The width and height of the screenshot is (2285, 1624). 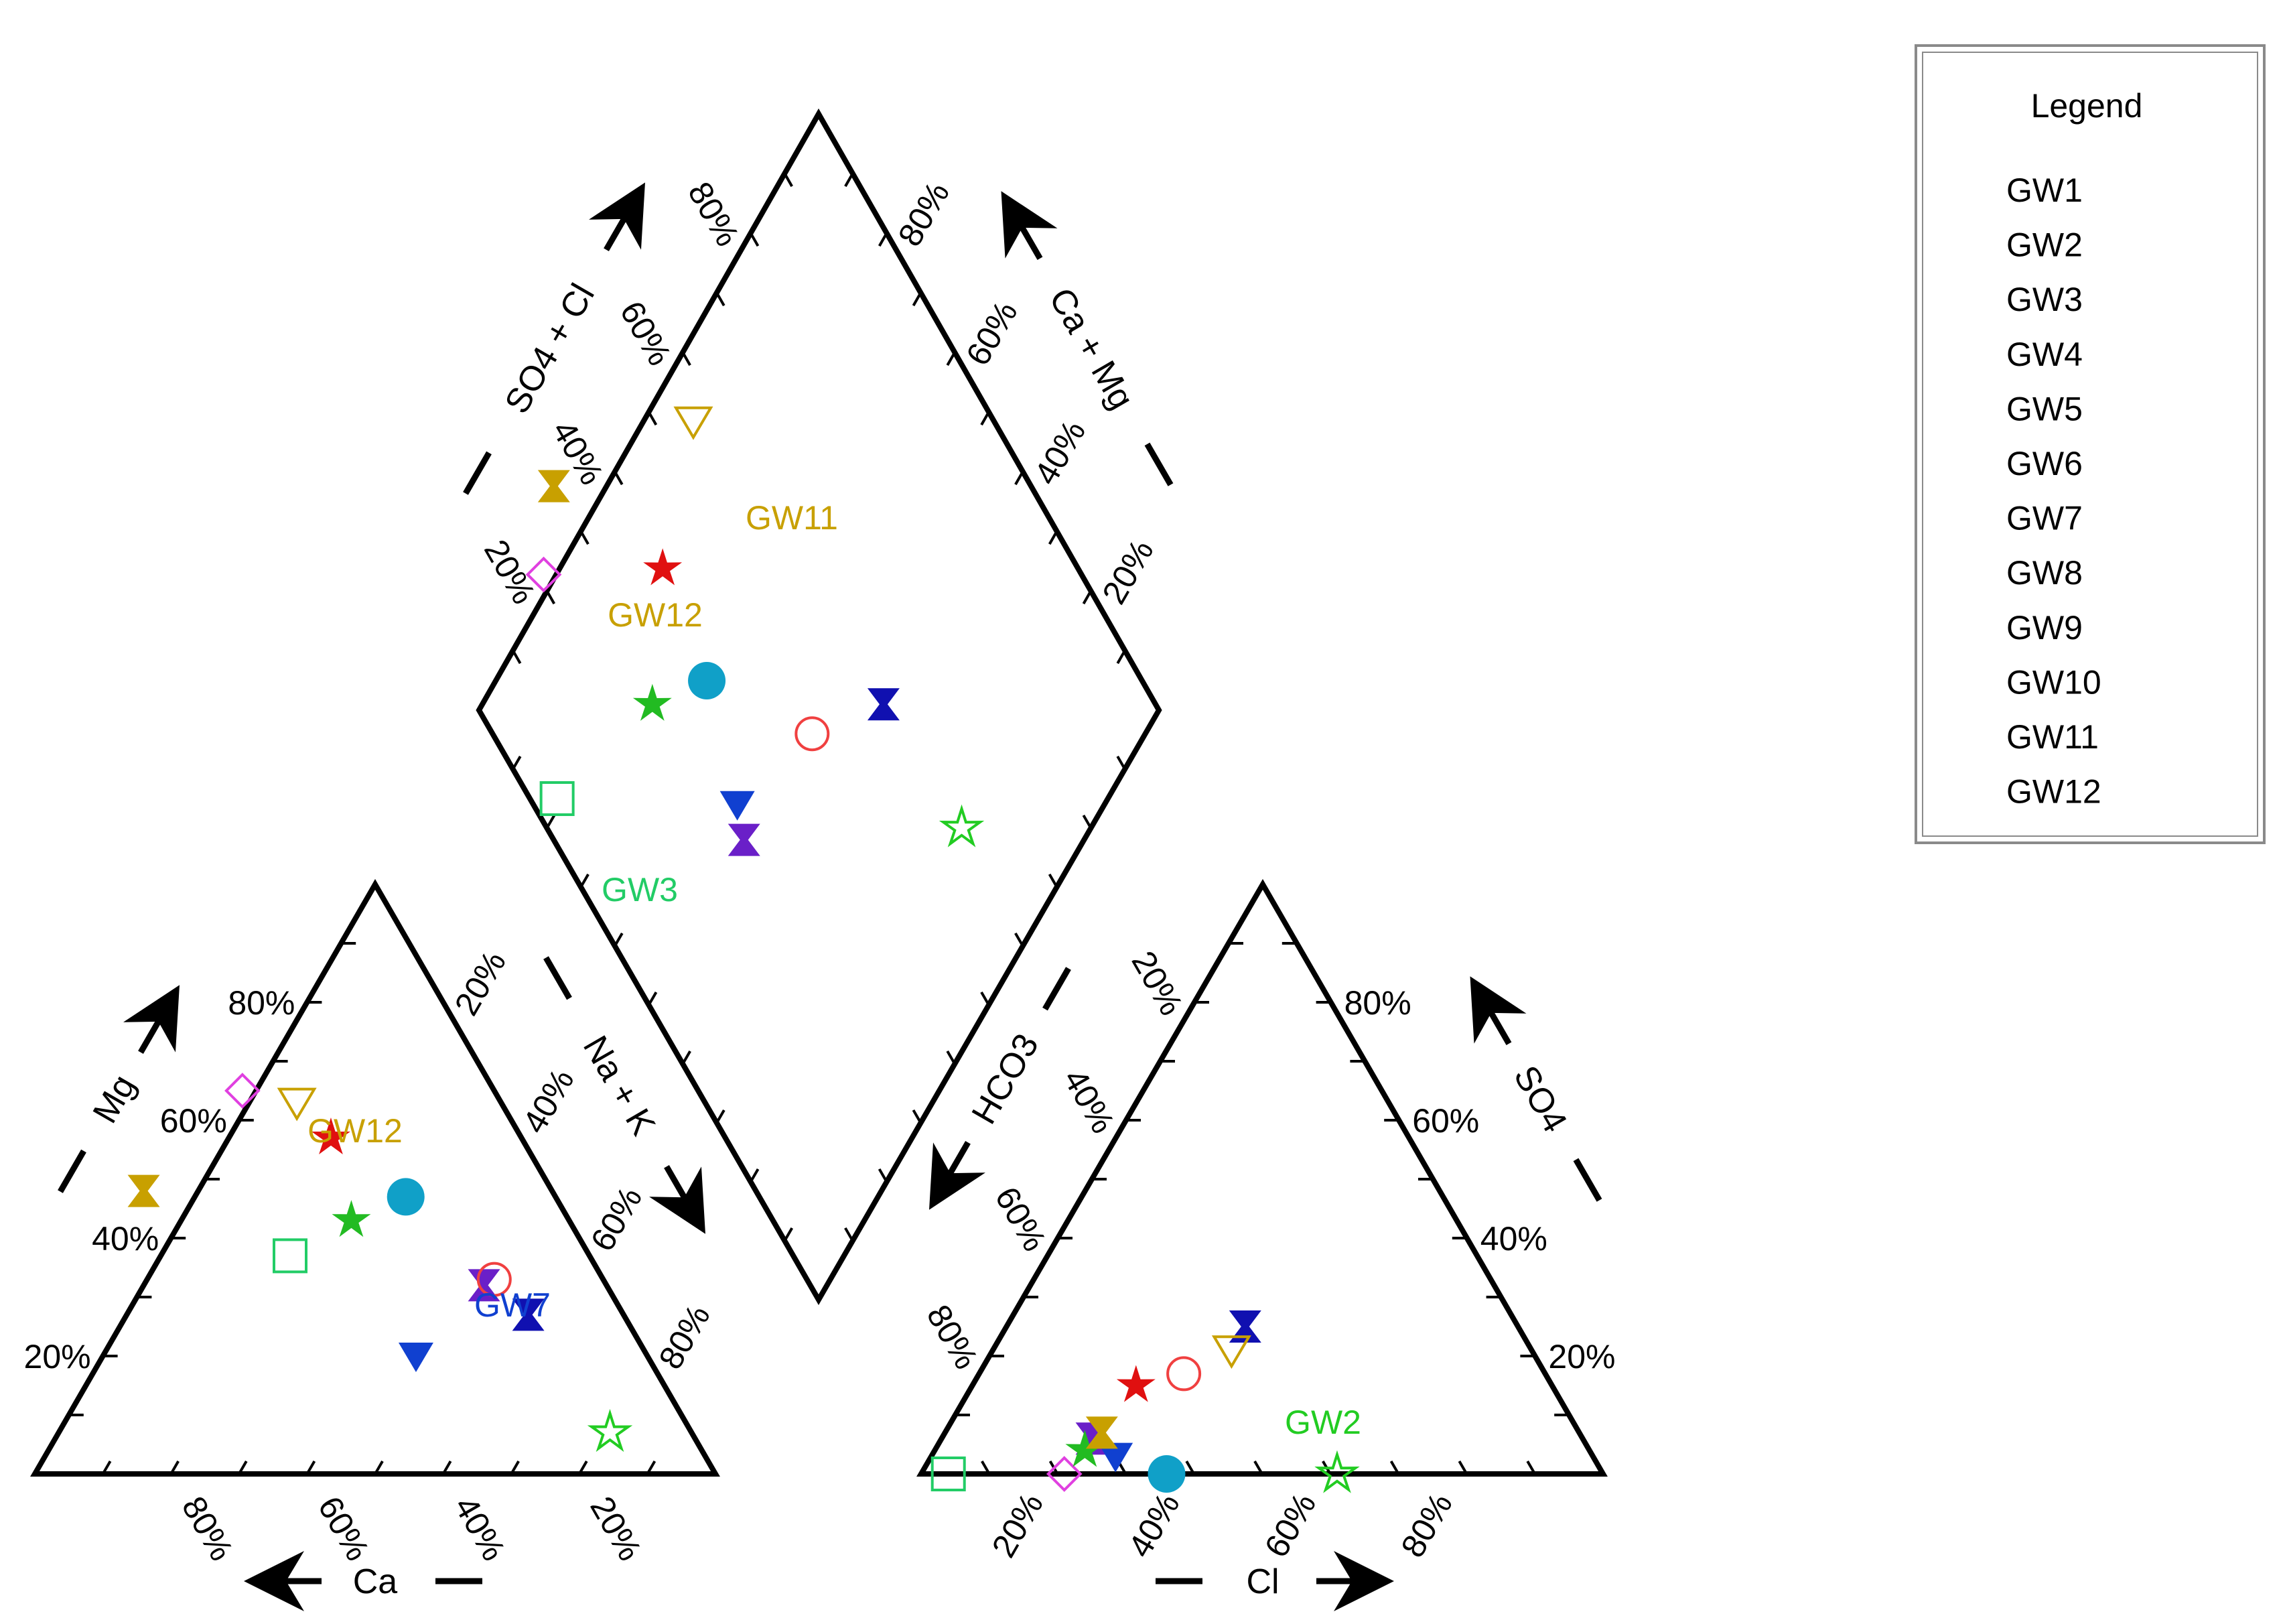 I want to click on axis-title-mg-arrow, so click(x=151, y=1020).